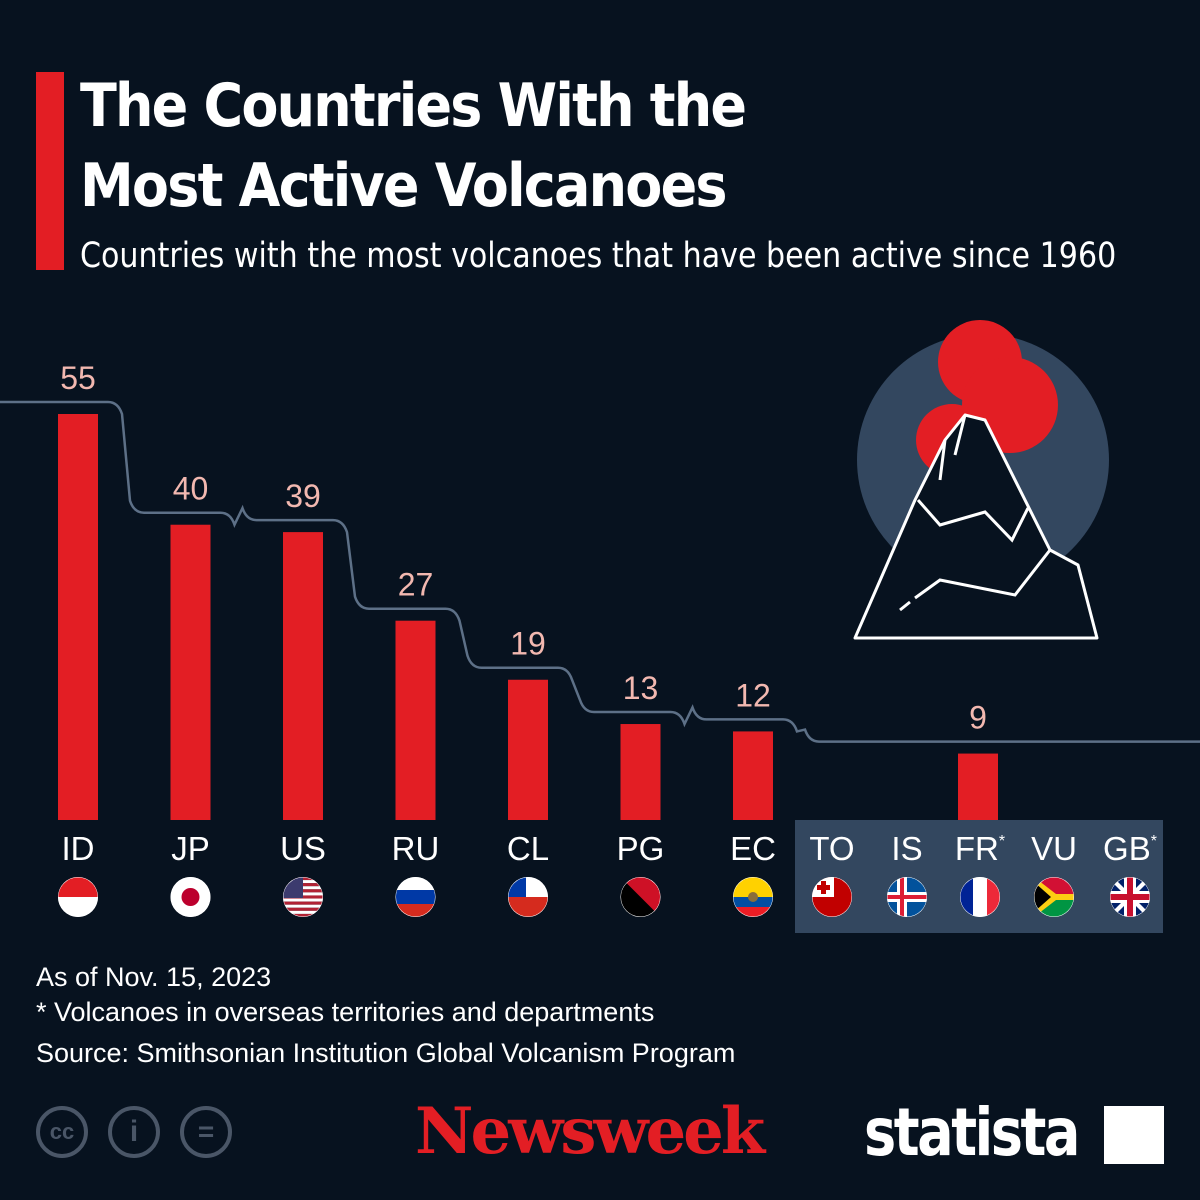 This screenshot has height=1200, width=1200. What do you see at coordinates (303, 848) in the screenshot?
I see `category-label: US` at bounding box center [303, 848].